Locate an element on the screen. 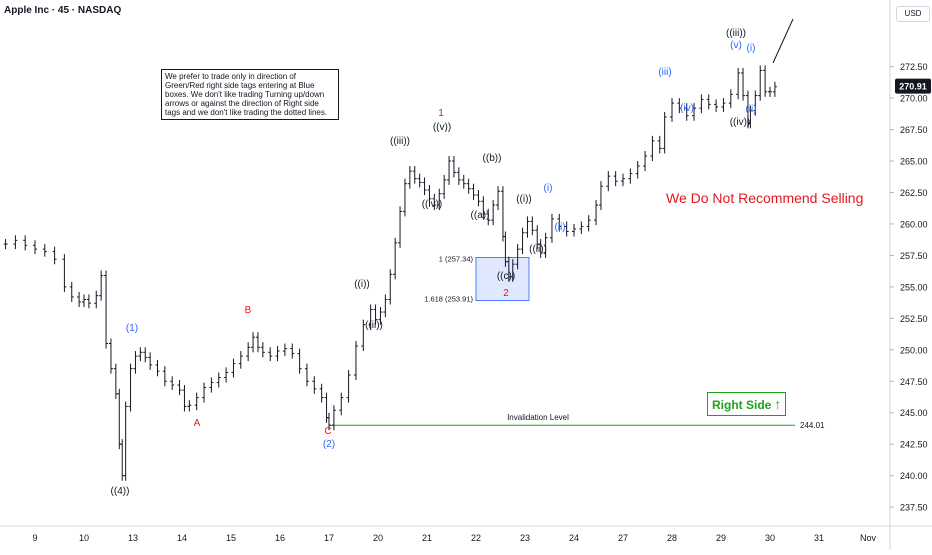 The width and height of the screenshot is (932, 555). wave-label: C is located at coordinates (327, 431).